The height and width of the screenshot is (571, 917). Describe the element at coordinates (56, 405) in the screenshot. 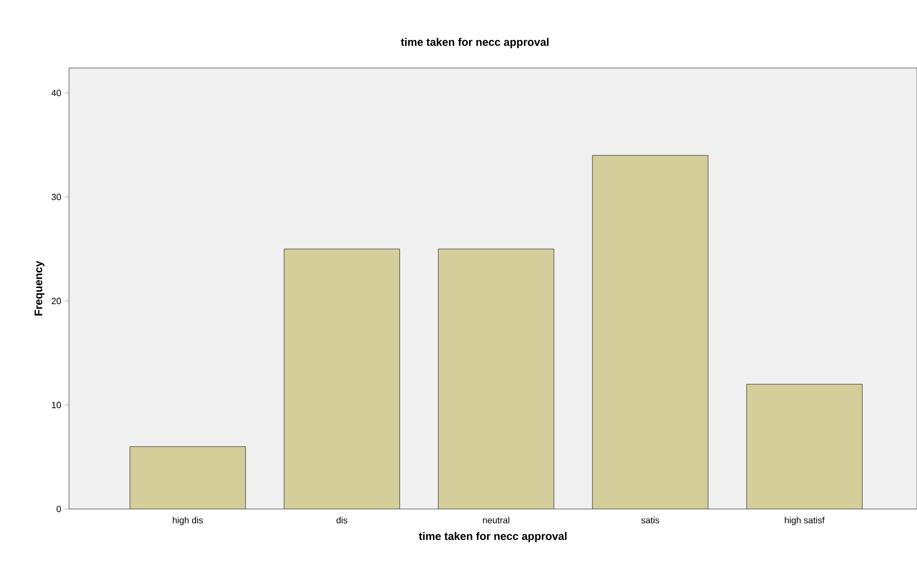

I see `y-tick-label: 10` at that location.